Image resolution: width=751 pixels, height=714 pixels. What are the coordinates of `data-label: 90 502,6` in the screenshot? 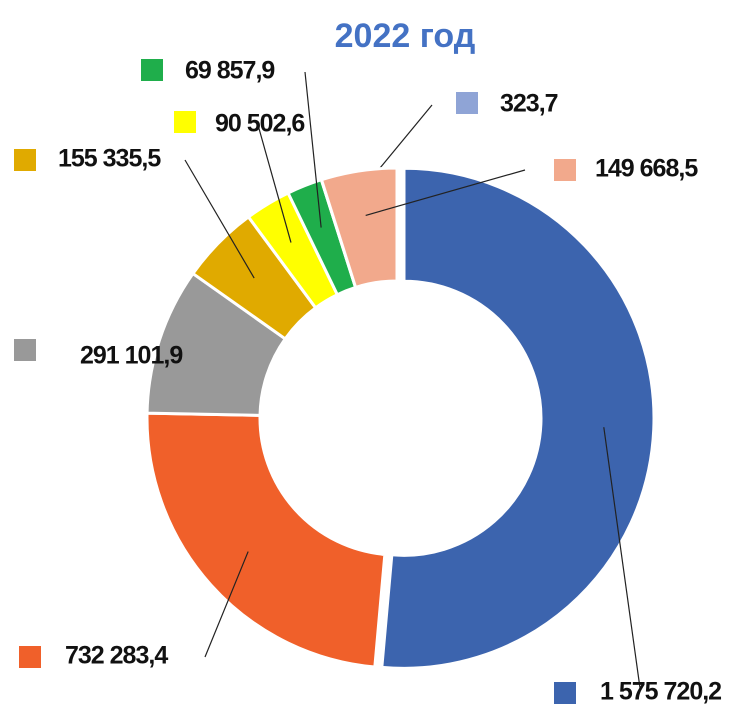 It's located at (259, 124).